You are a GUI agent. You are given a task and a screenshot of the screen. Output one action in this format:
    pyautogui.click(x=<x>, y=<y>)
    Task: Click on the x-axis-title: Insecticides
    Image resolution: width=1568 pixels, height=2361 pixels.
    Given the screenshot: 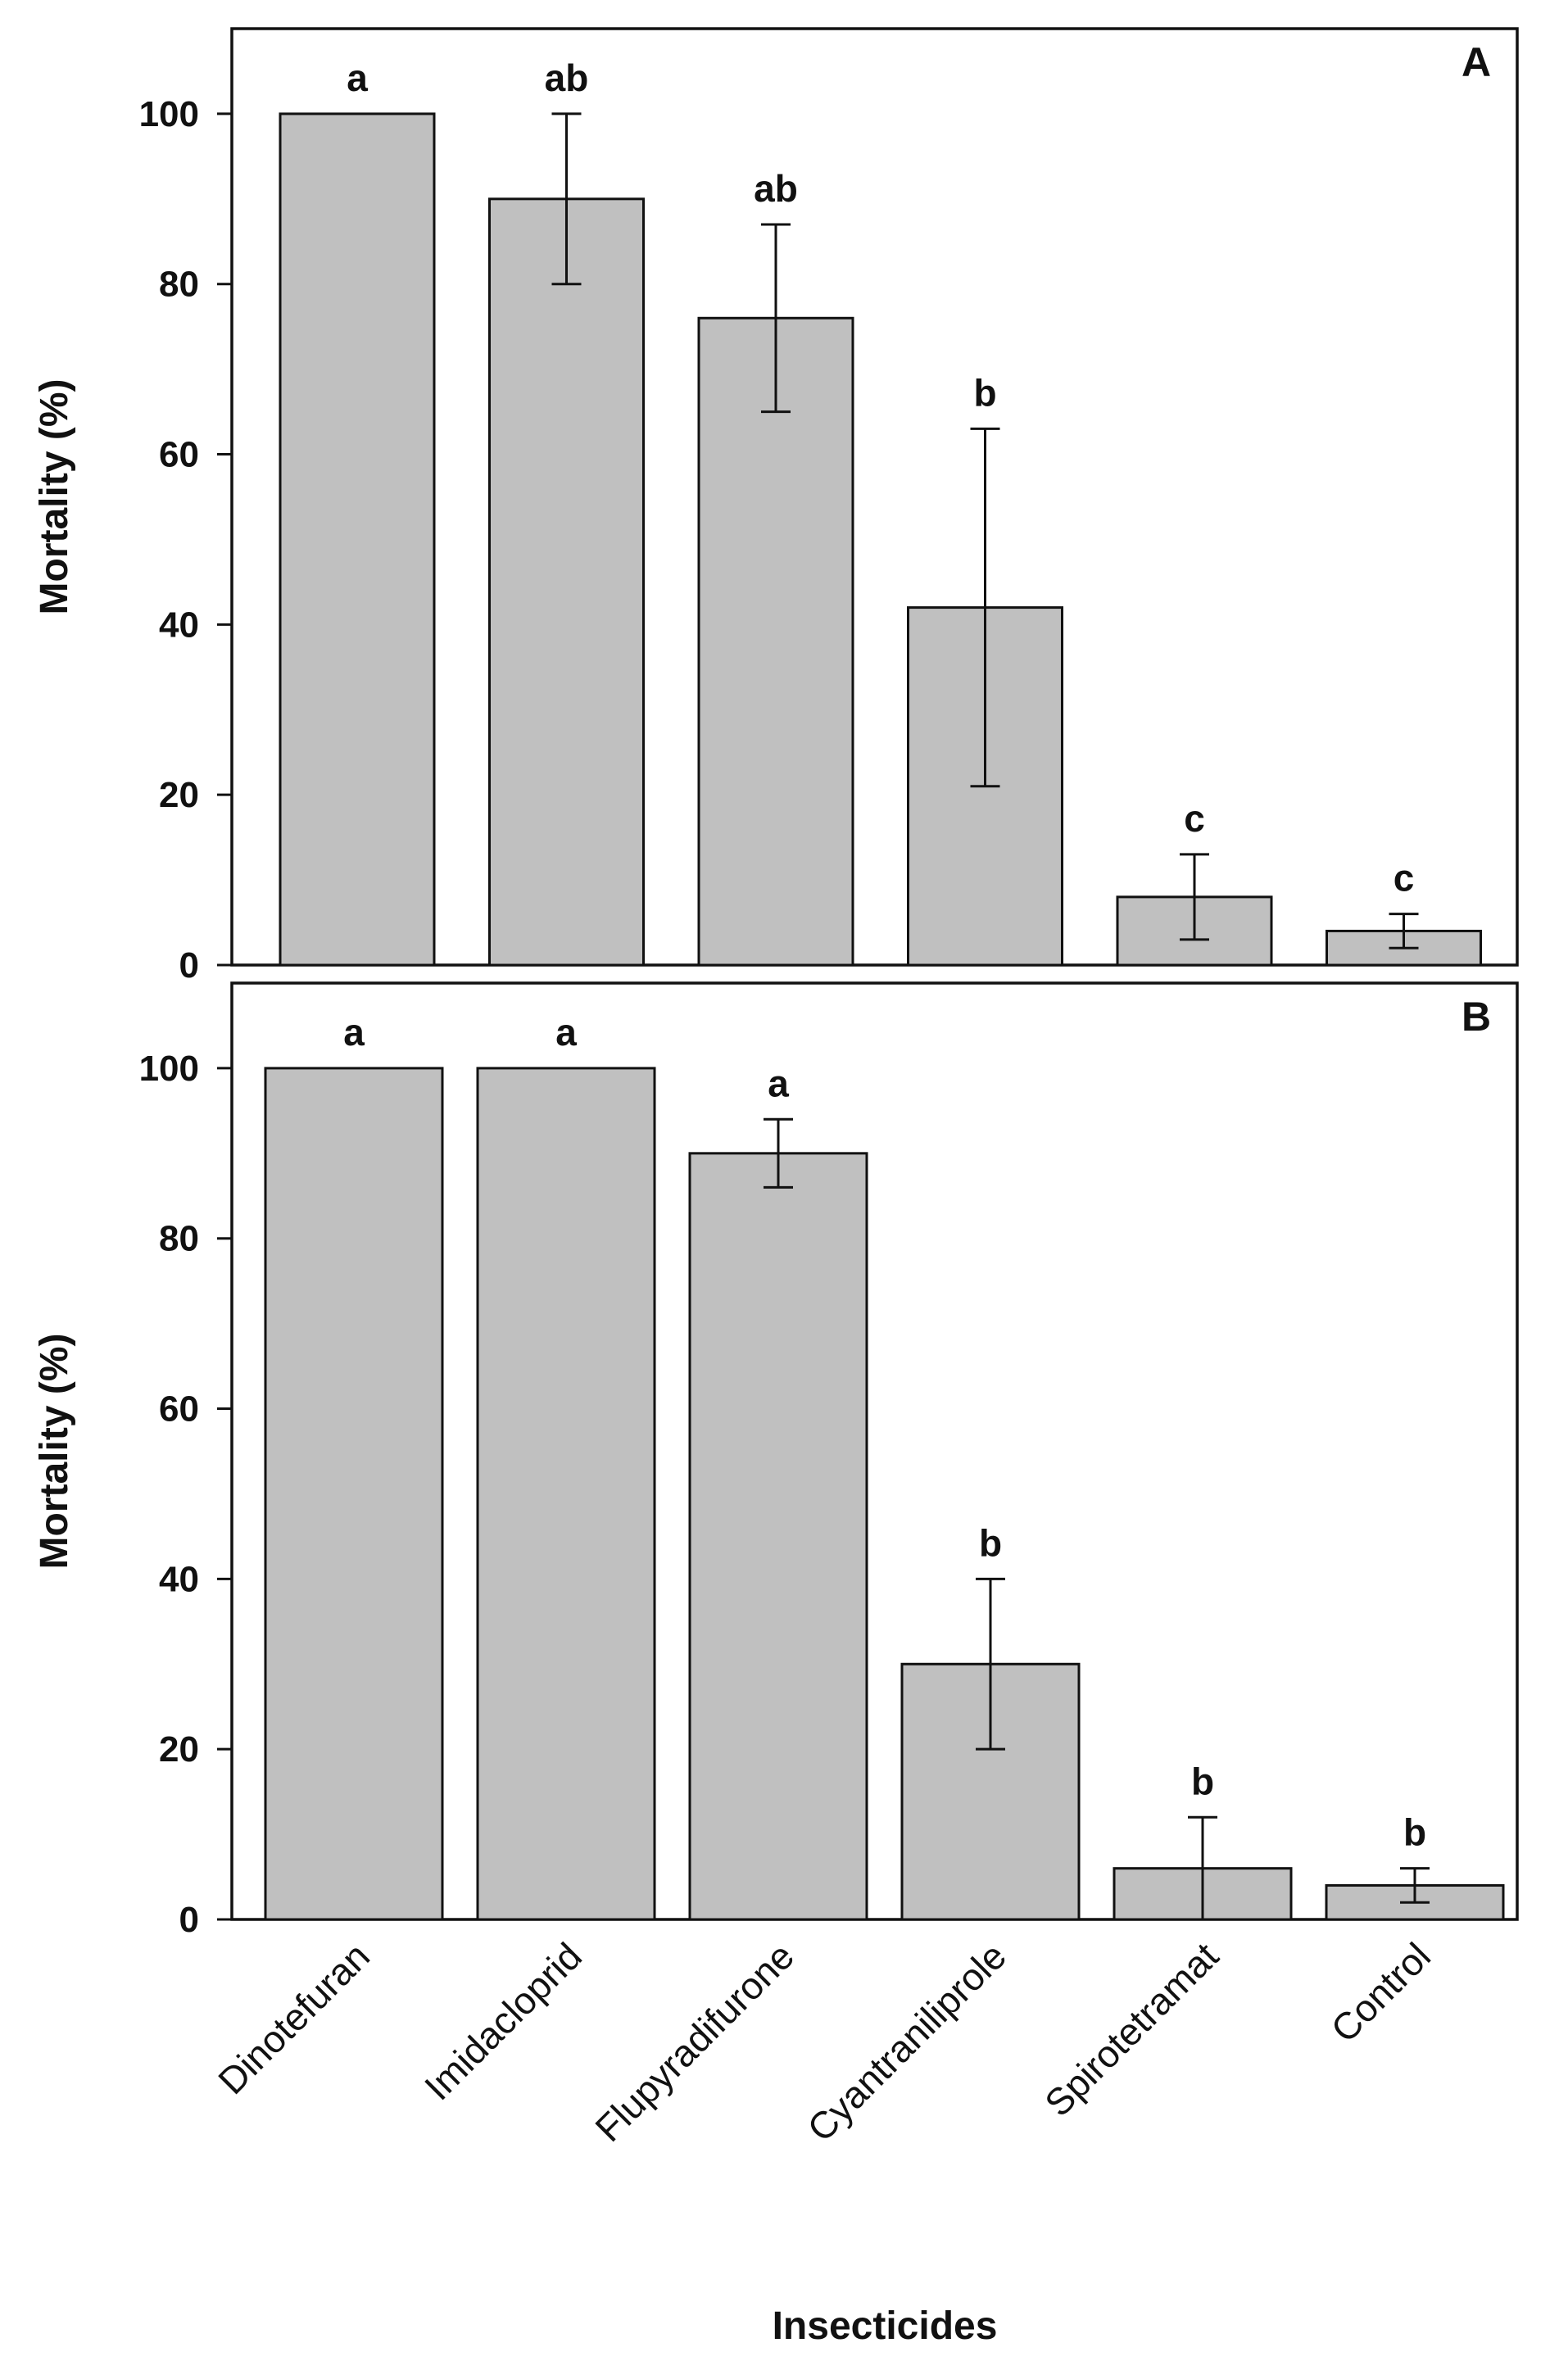 What is the action you would take?
    pyautogui.click(x=885, y=2326)
    